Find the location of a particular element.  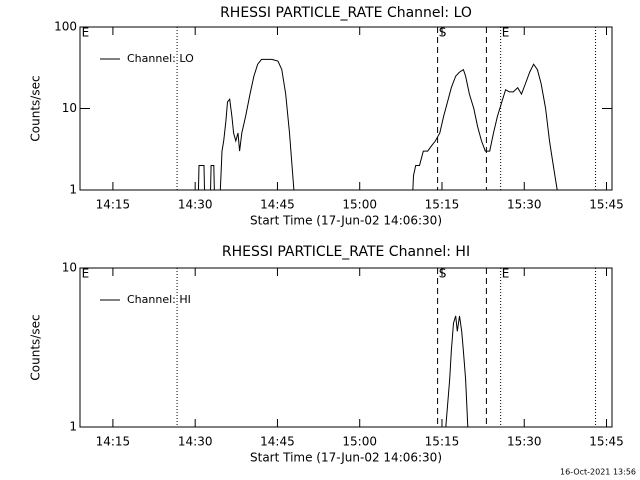

chart-title: RHESSI PARTICLE_RATE Channel: LO is located at coordinates (346, 13).